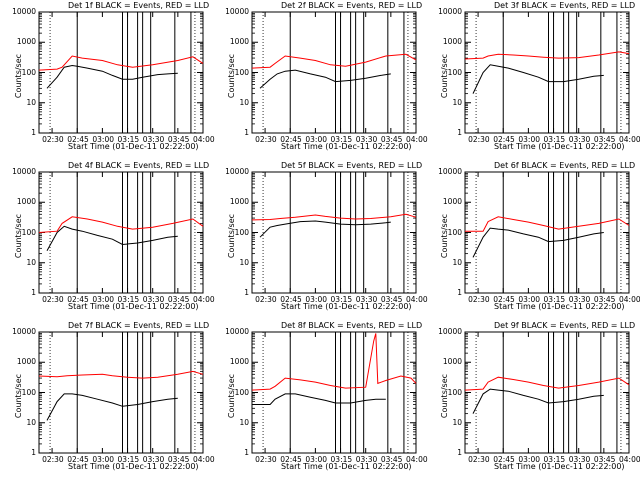 This screenshot has height=480, width=640. What do you see at coordinates (139, 325) in the screenshot?
I see `chart-title: Det 7f BLACK = Events, RED = LLD` at bounding box center [139, 325].